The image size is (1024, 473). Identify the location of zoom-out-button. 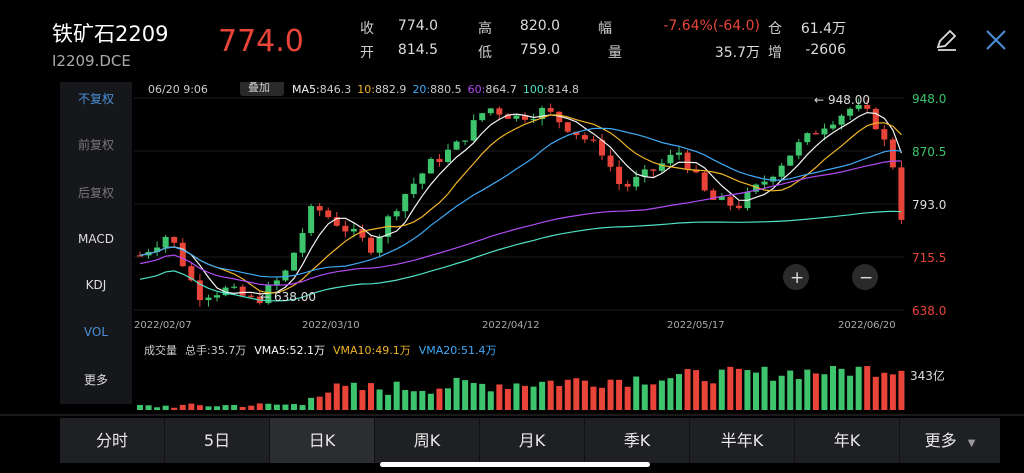
(865, 277).